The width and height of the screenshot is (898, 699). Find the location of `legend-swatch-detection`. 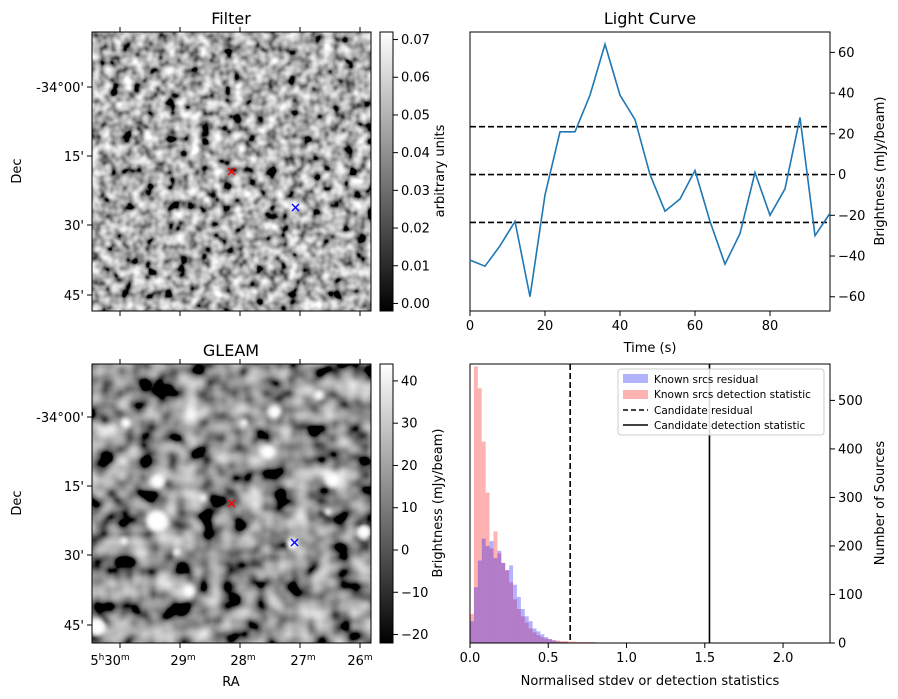

legend-swatch-detection is located at coordinates (635, 394).